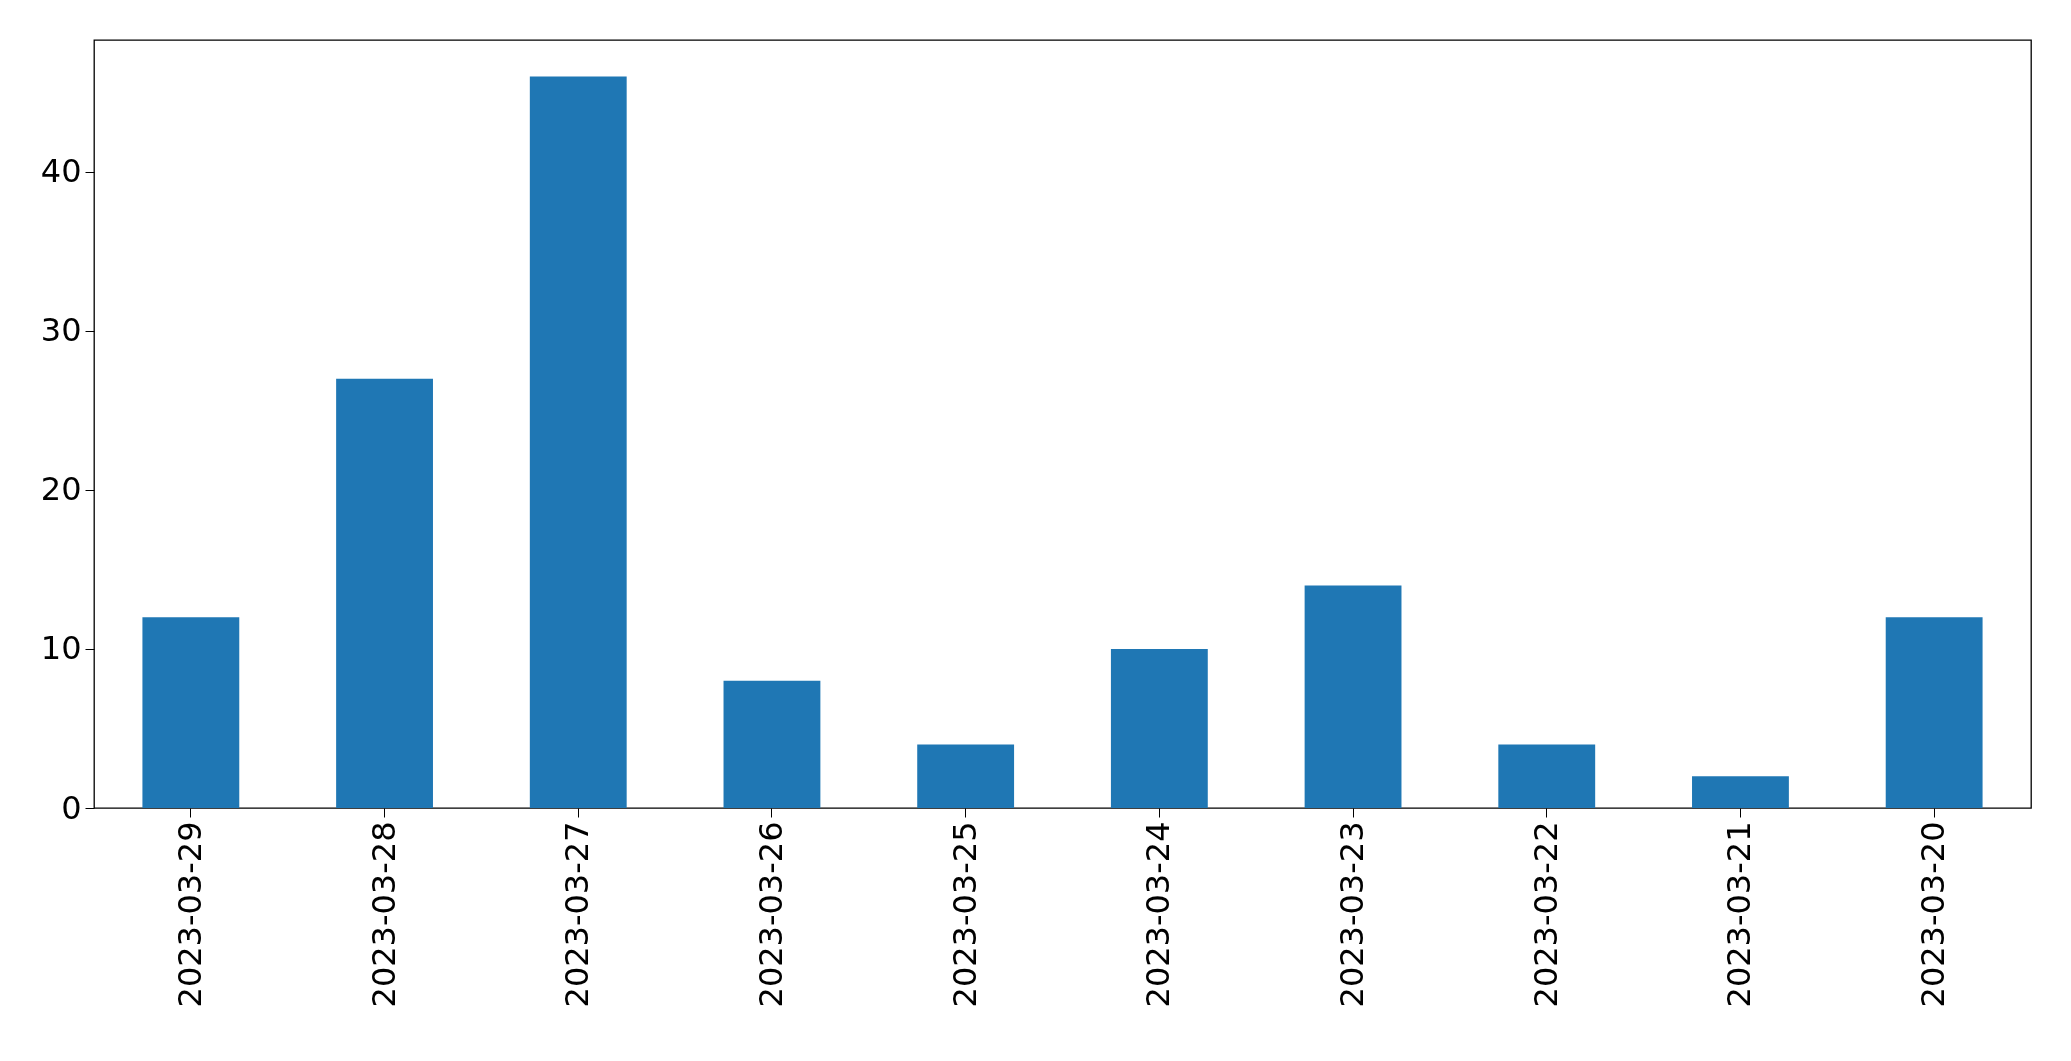 This screenshot has height=1061, width=2071. I want to click on x-tick-label: 2023-03-25, so click(964, 914).